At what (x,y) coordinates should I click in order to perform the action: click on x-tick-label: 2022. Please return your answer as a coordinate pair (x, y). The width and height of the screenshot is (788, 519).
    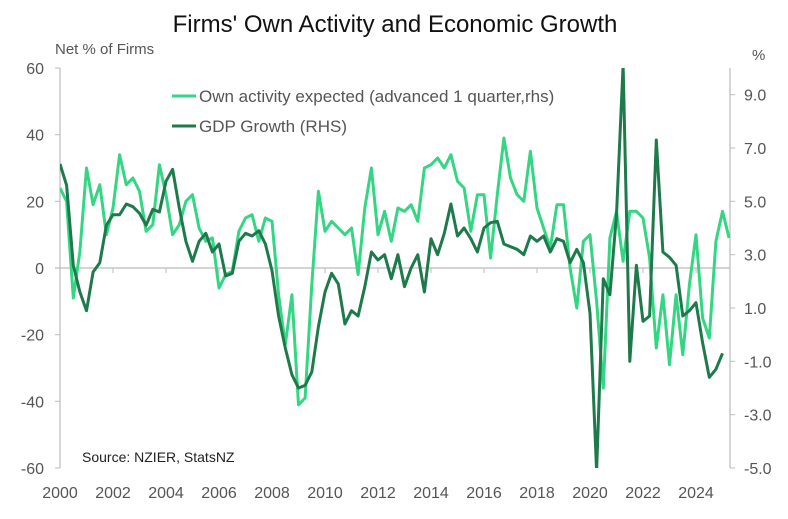
    Looking at the image, I should click on (643, 493).